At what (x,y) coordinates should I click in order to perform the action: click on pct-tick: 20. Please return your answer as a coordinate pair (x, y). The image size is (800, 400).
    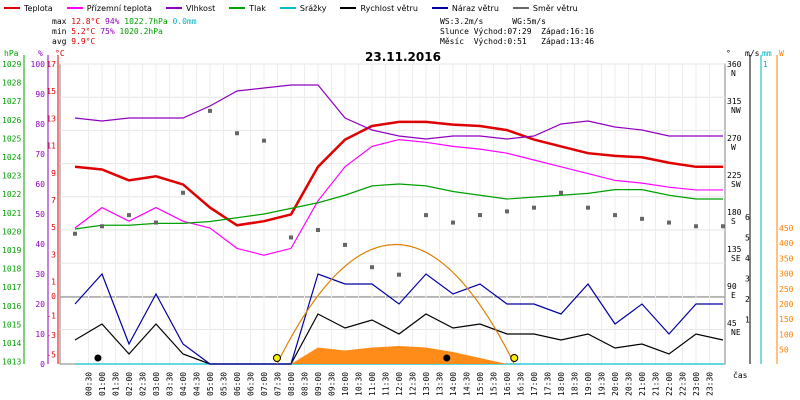
    Looking at the image, I should click on (40, 304).